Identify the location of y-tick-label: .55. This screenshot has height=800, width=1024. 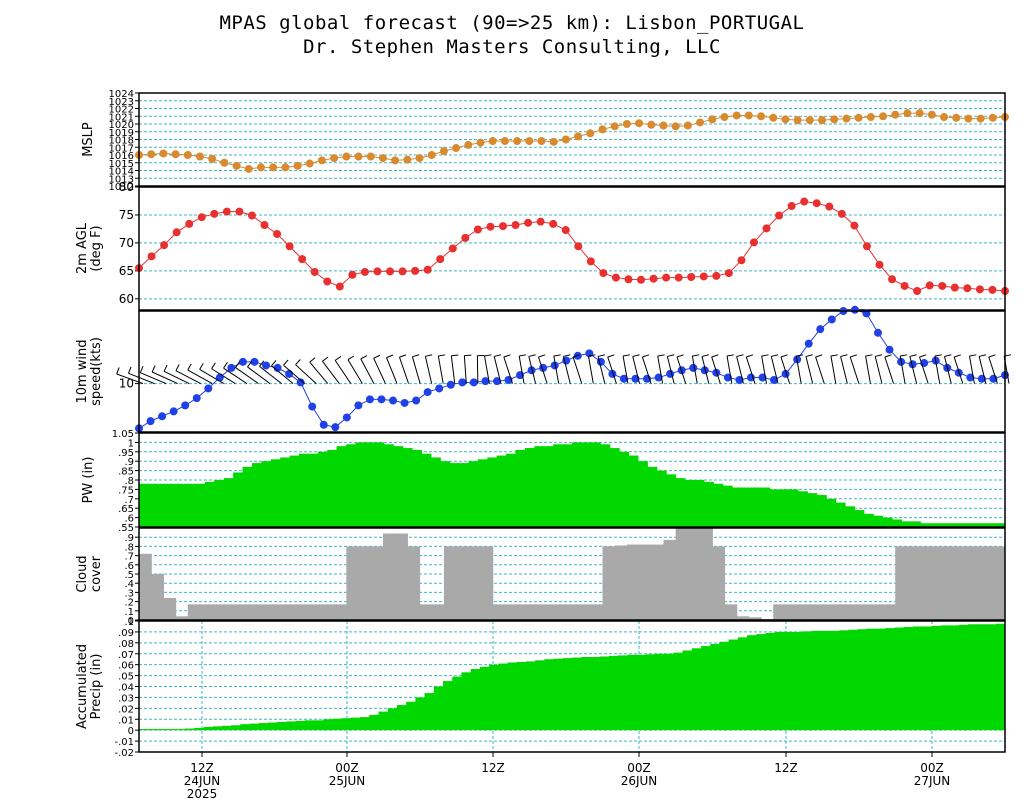
(126, 528).